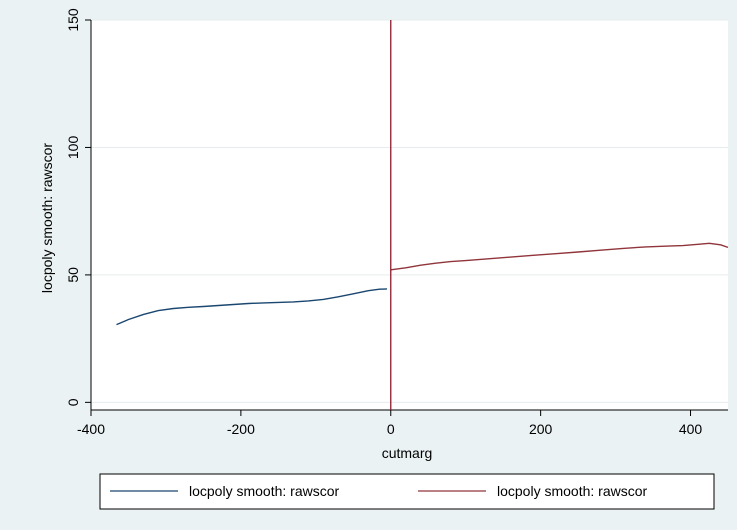 The image size is (737, 530). What do you see at coordinates (241, 429) in the screenshot?
I see `x-tick-label: -200` at bounding box center [241, 429].